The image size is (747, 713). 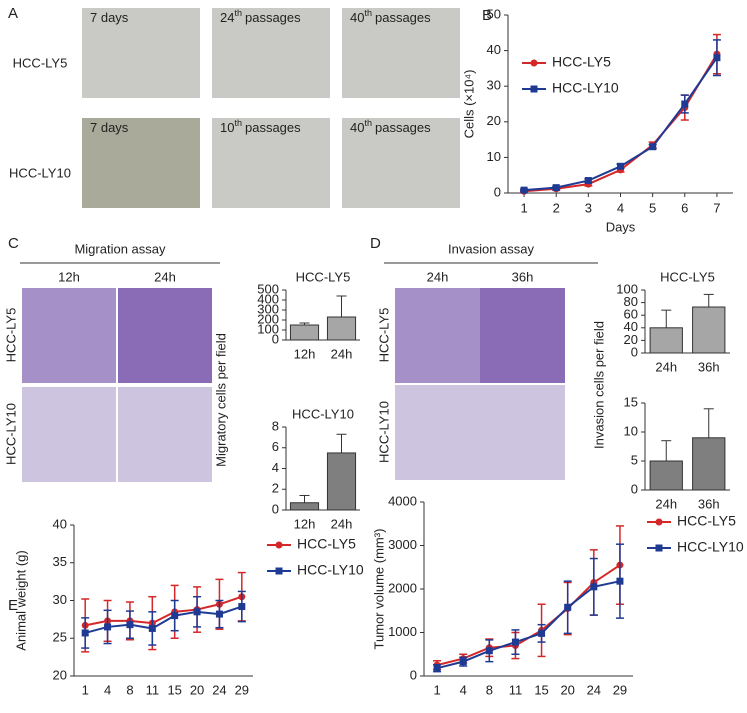 I want to click on y-tick-label: 4, so click(x=275, y=467).